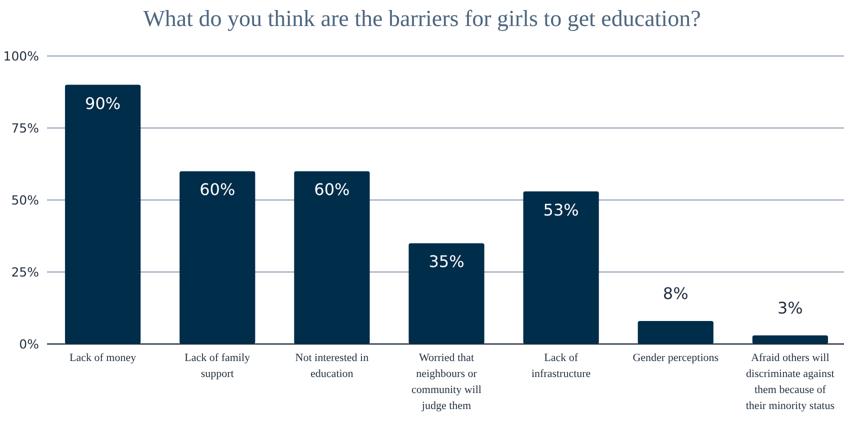 This screenshot has height=430, width=844. What do you see at coordinates (790, 308) in the screenshot?
I see `data-label: 3%` at bounding box center [790, 308].